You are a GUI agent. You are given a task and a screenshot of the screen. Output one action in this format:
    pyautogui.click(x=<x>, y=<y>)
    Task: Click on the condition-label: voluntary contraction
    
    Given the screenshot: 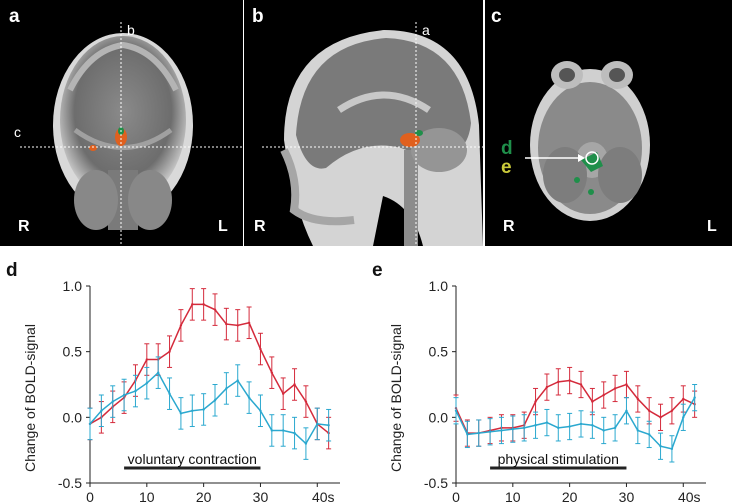 What is the action you would take?
    pyautogui.click(x=192, y=459)
    